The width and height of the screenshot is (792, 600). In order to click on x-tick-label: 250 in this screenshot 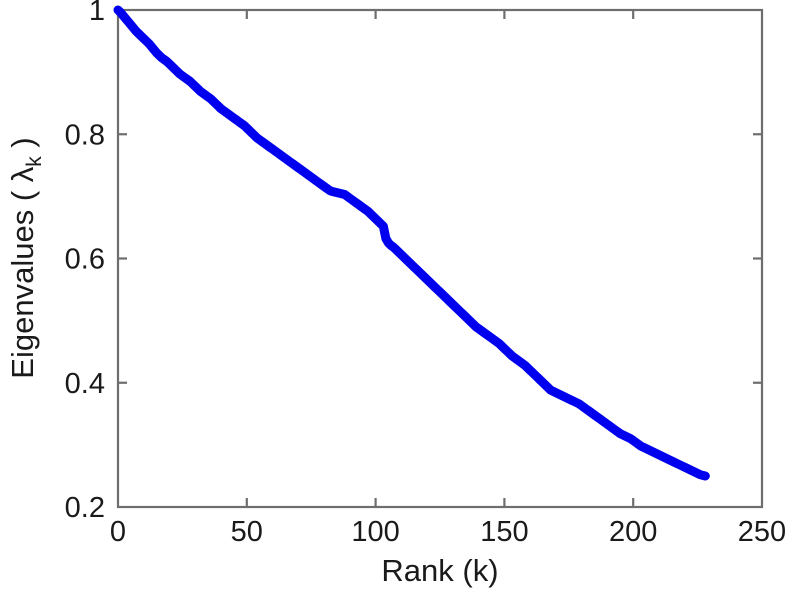, I will do `click(762, 532)`.